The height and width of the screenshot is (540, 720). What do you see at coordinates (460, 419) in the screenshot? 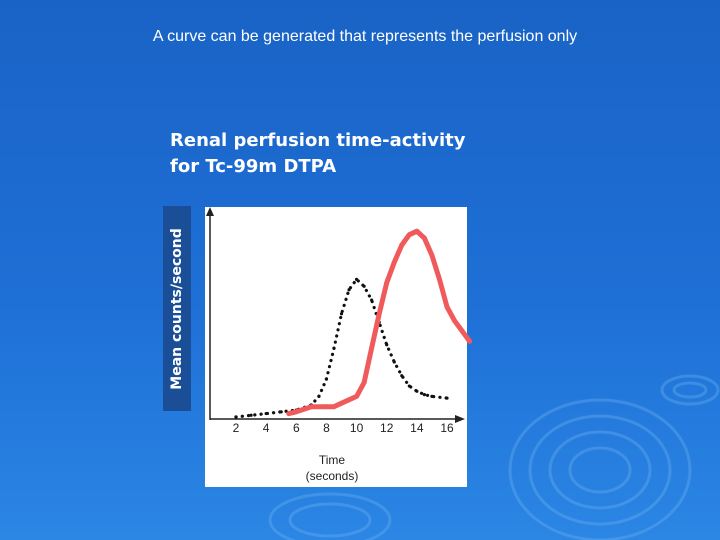
I see `x-axis-arrow` at bounding box center [460, 419].